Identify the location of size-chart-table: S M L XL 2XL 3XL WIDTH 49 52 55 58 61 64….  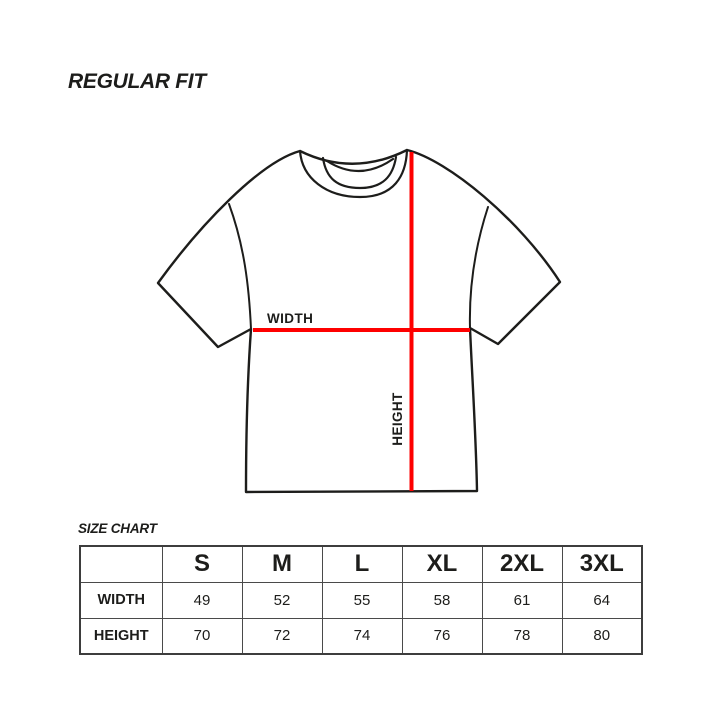
(361, 600).